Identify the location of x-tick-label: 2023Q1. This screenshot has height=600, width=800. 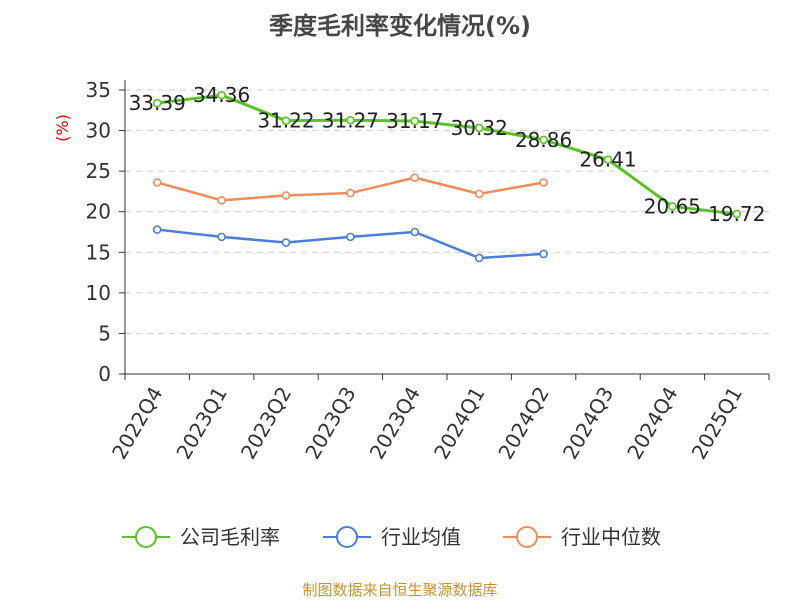
(201, 423).